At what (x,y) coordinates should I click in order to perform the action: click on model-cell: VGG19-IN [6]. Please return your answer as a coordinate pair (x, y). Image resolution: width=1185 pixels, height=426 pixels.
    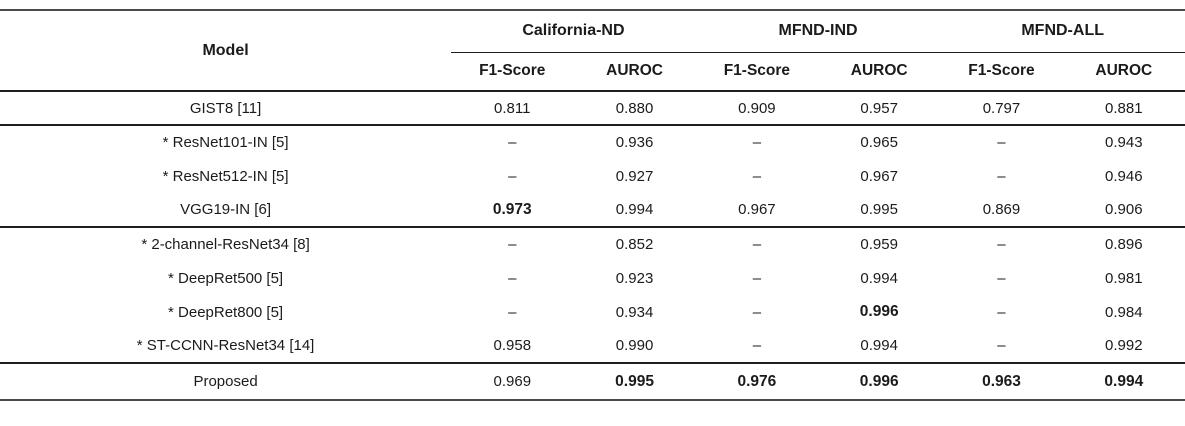
    Looking at the image, I should click on (226, 210).